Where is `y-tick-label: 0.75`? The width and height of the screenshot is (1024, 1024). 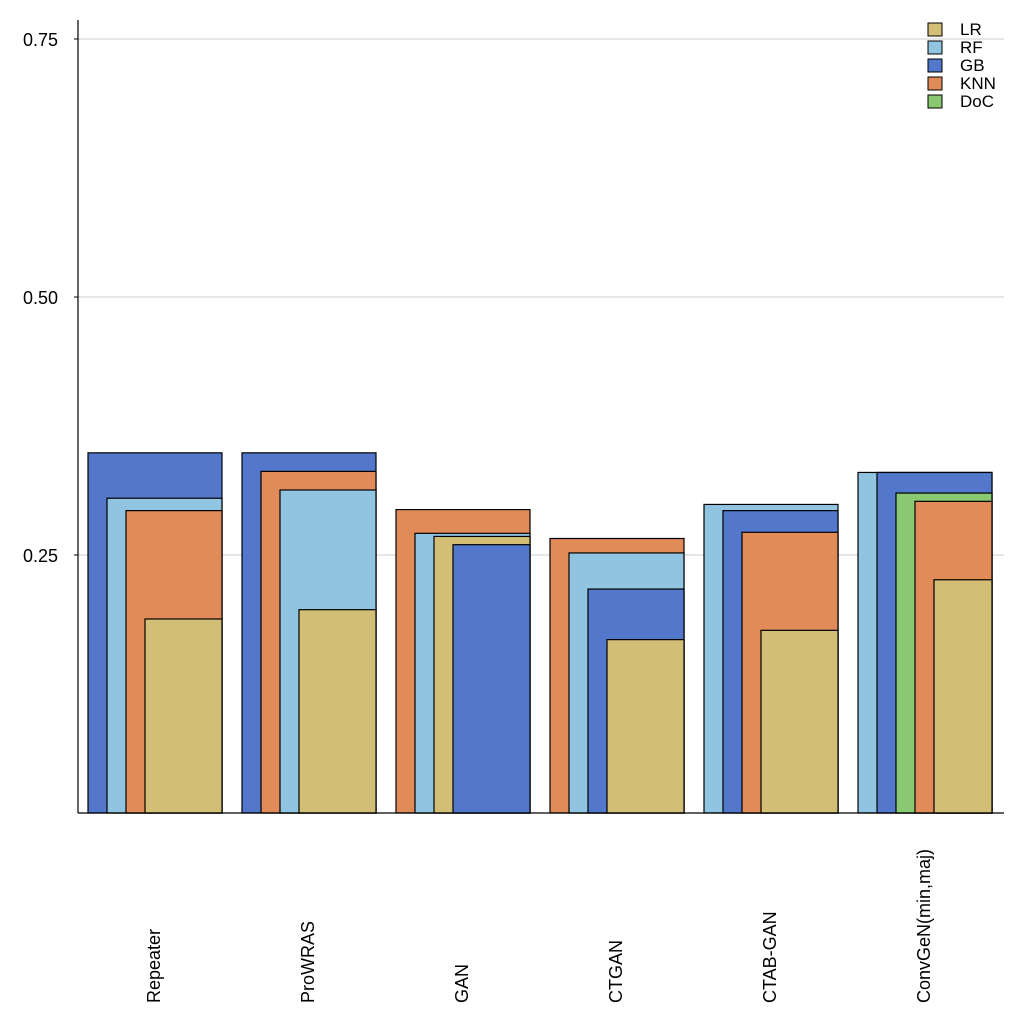
y-tick-label: 0.75 is located at coordinates (40, 40).